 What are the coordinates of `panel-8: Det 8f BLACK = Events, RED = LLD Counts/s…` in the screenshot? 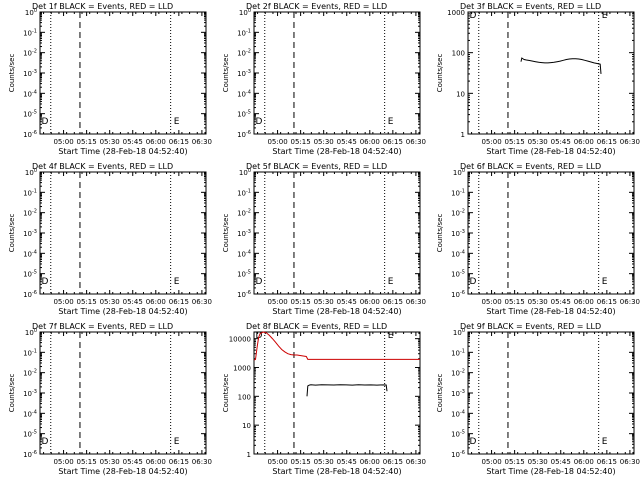 It's located at (324, 399).